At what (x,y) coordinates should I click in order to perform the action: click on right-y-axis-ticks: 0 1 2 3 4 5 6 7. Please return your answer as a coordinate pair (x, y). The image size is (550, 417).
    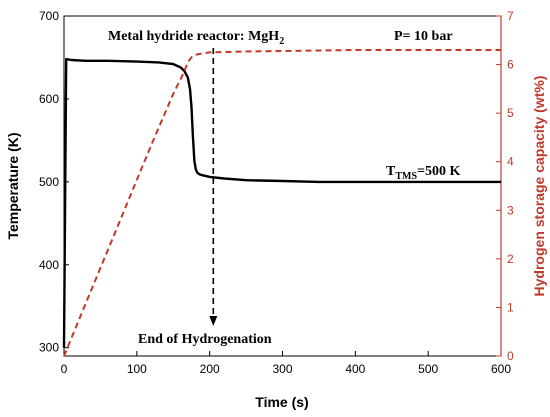
    Looking at the image, I should click on (505, 186).